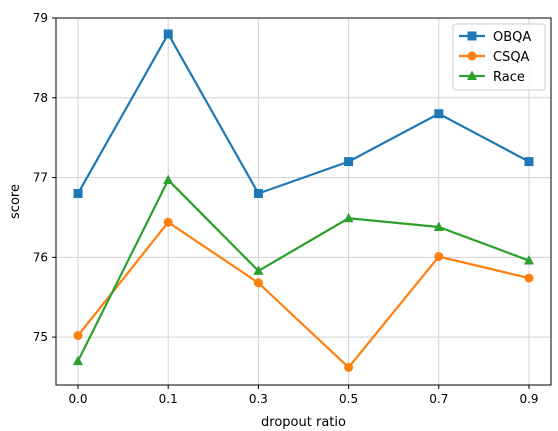 The height and width of the screenshot is (431, 558). What do you see at coordinates (168, 399) in the screenshot?
I see `x-tick-label: 0.1` at bounding box center [168, 399].